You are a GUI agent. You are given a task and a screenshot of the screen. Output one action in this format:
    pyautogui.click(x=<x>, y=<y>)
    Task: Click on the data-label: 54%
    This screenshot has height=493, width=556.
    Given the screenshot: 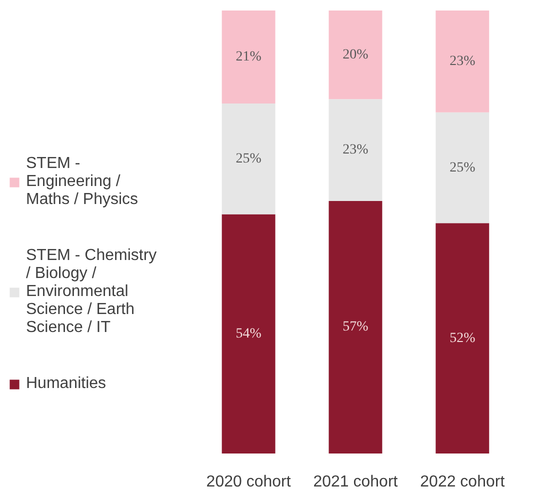 What is the action you would take?
    pyautogui.click(x=249, y=334)
    